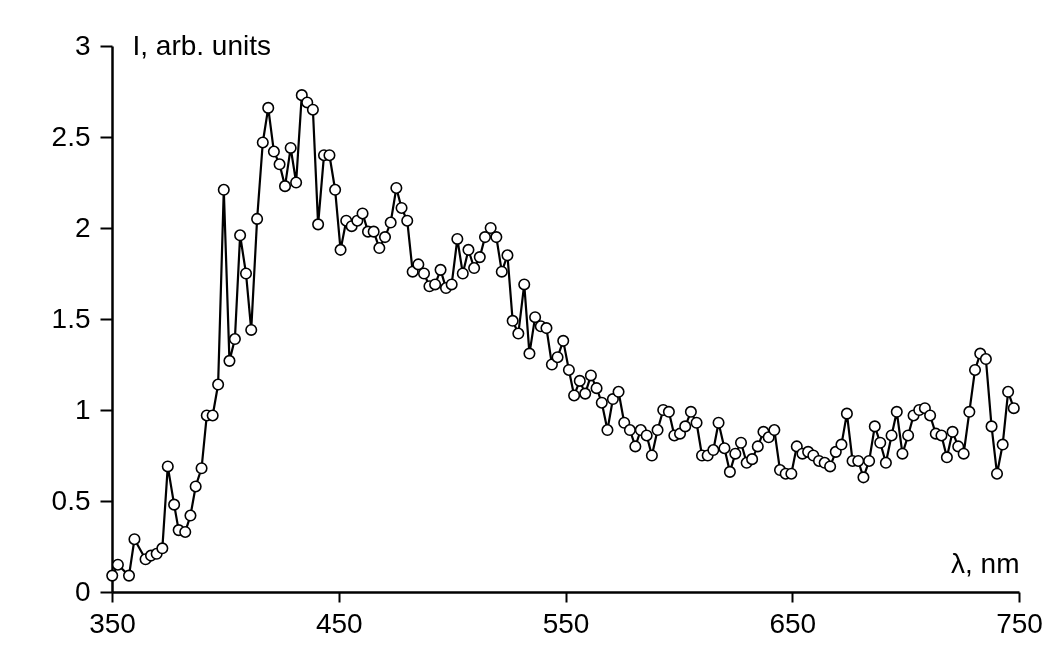  I want to click on x-tick-label: 650, so click(793, 623).